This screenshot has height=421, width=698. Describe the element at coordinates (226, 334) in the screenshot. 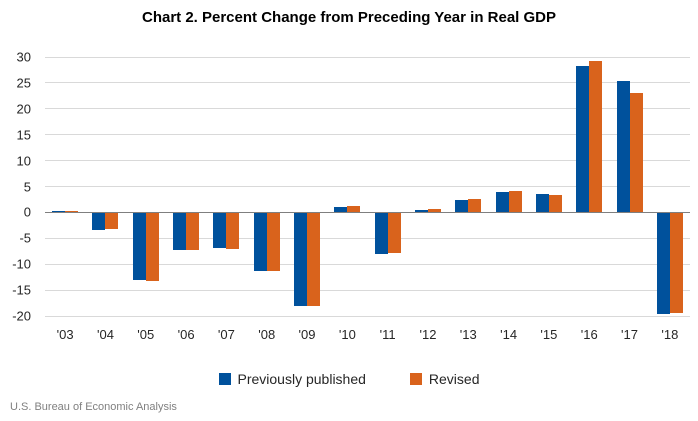

I see `x-axis-tick-label: '07` at that location.